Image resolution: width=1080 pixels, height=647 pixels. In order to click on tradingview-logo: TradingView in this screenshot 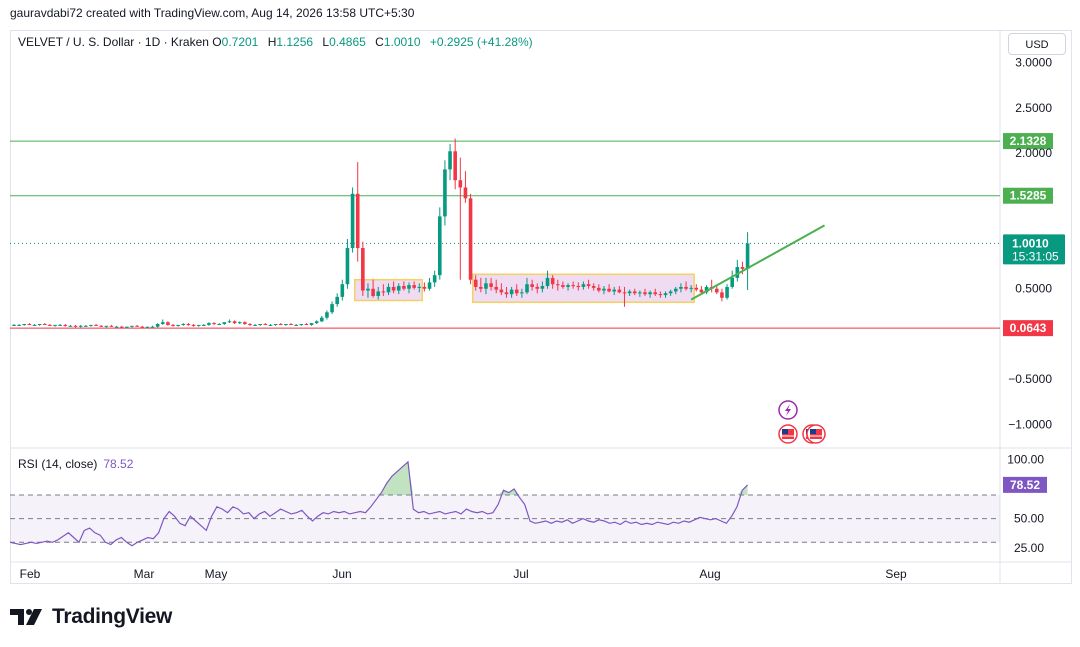, I will do `click(91, 617)`.